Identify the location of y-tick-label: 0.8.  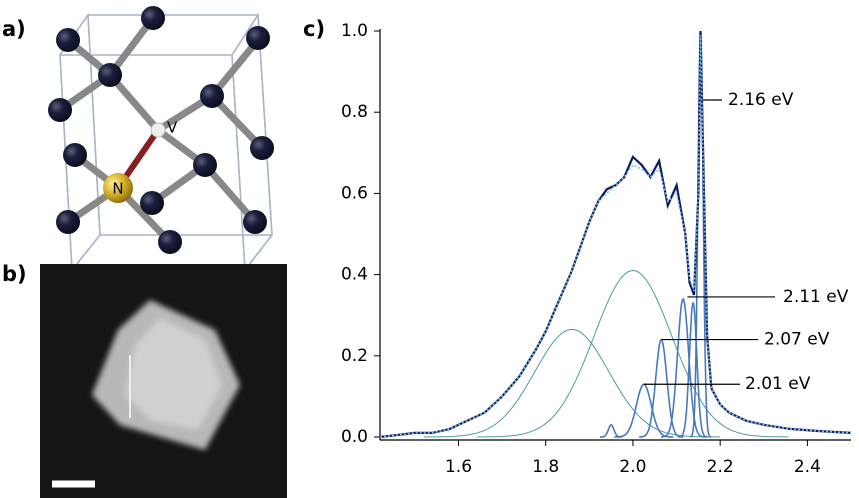
(354, 112).